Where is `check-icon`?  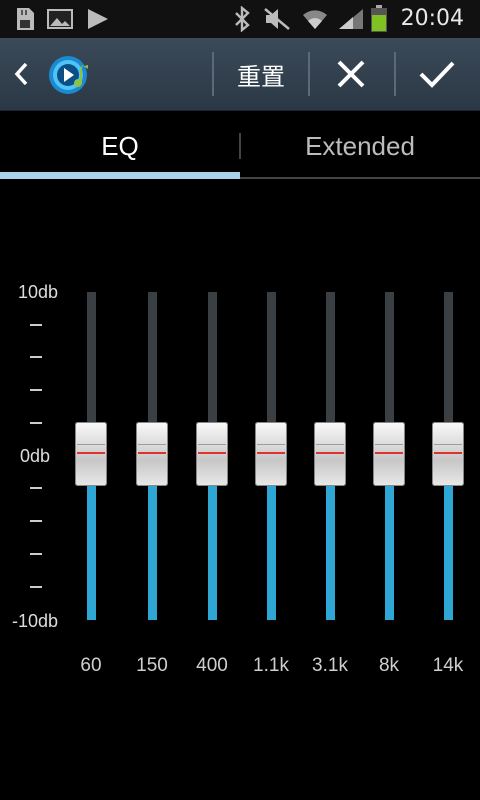
check-icon is located at coordinates (437, 74).